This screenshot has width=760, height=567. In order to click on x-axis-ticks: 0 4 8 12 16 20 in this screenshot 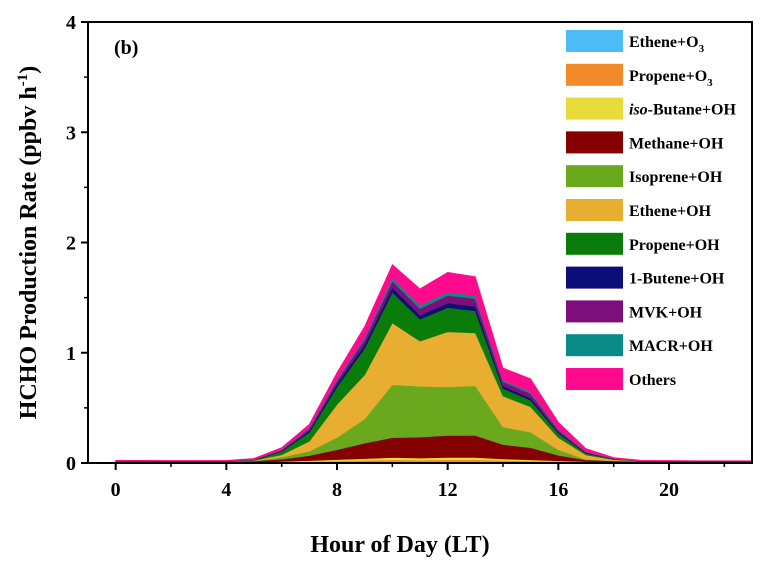, I will do `click(418, 482)`.